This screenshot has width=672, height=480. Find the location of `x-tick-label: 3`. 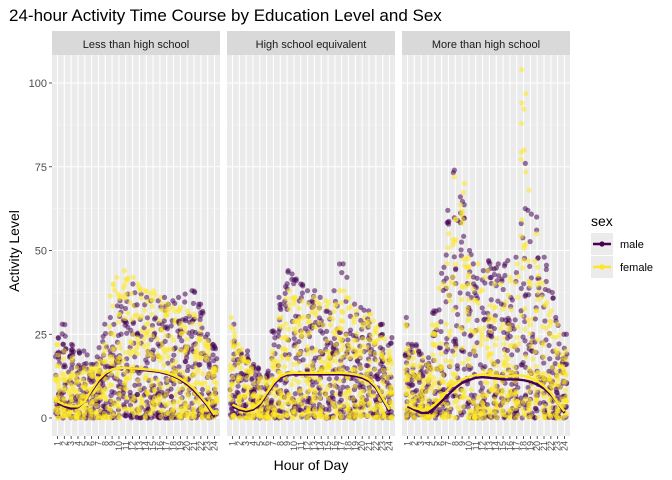

x-tick-label: 3 is located at coordinates (246, 443).